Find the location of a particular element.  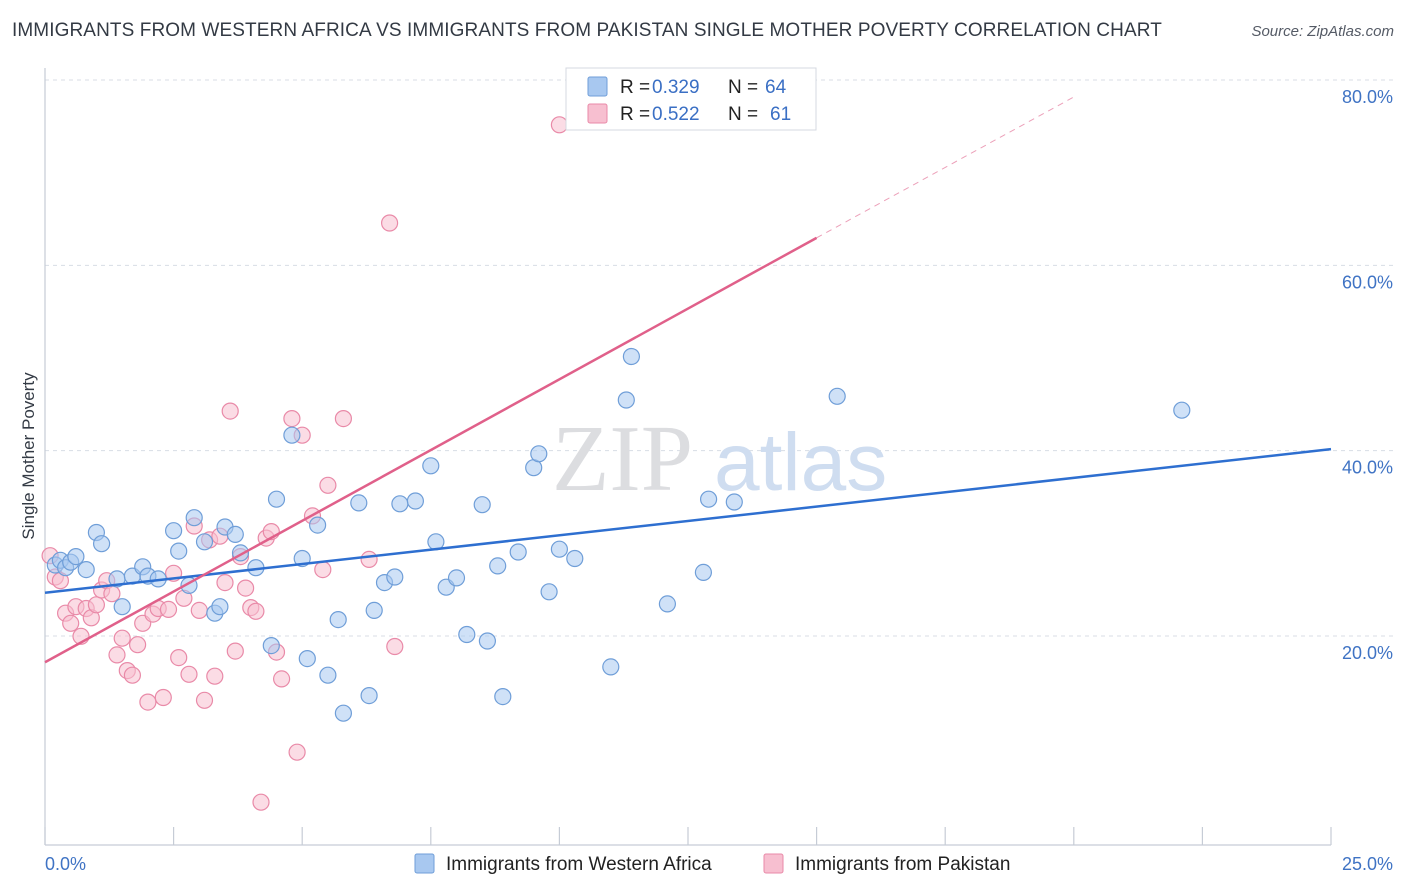

watermark-atlas: atlas is located at coordinates (800, 462).